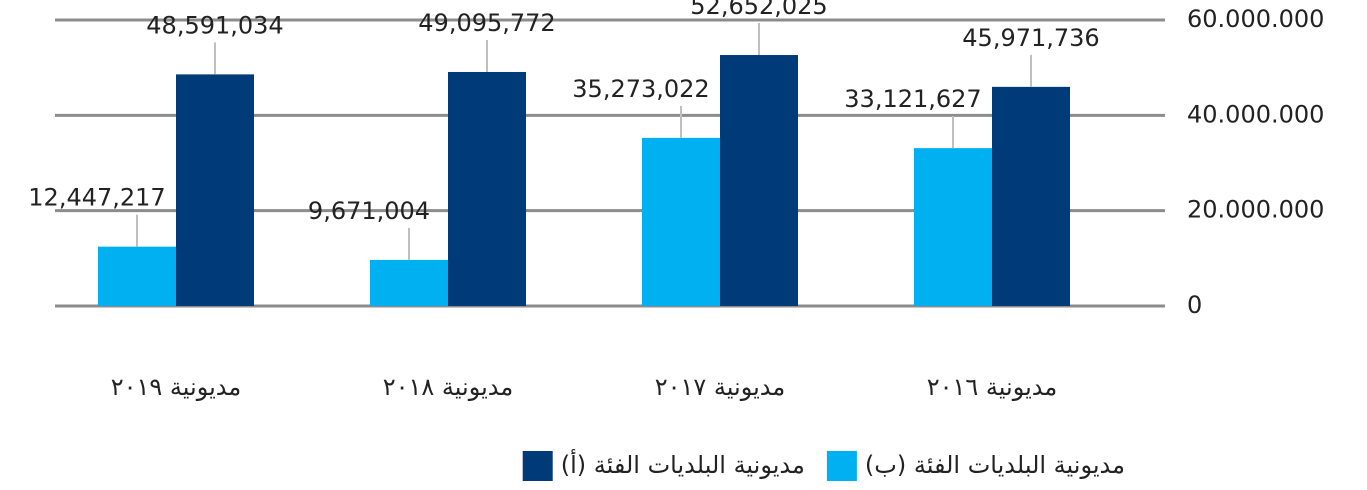 The width and height of the screenshot is (1367, 490). Describe the element at coordinates (683, 464) in the screenshot. I see `legend-label: مديونية البلديات الفئة (أ)` at that location.